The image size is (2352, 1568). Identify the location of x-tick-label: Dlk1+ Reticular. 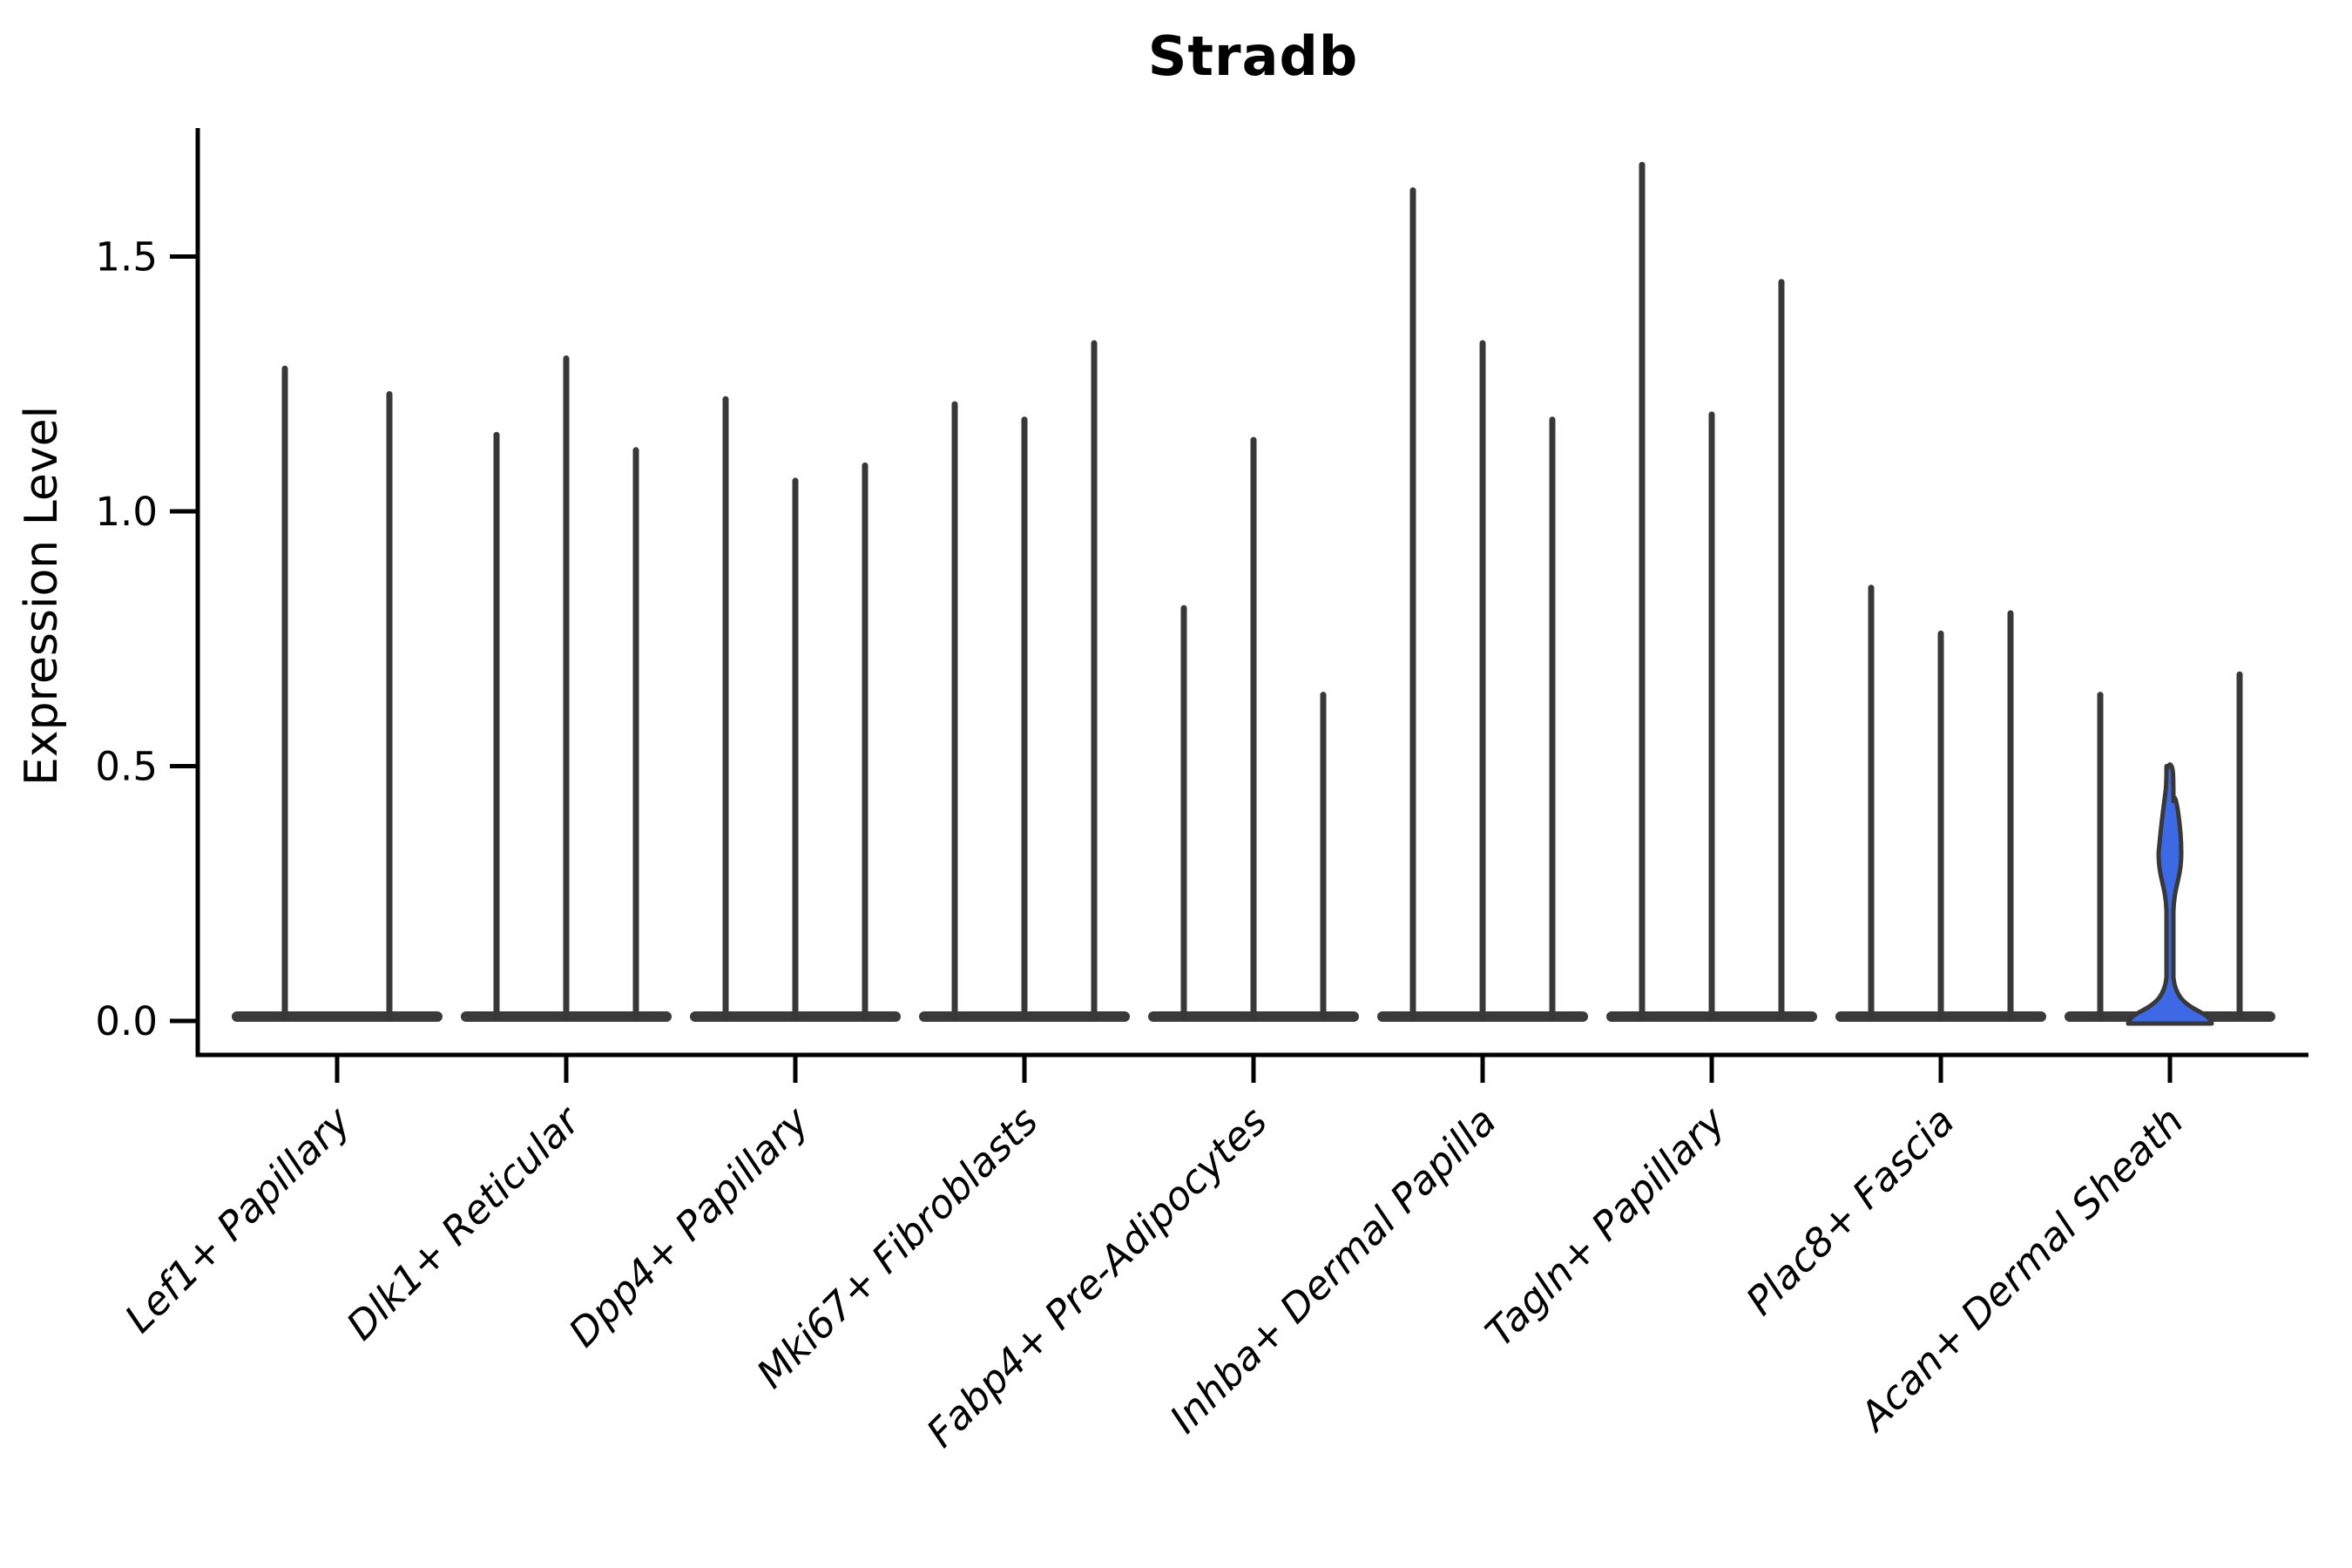
(464, 1223).